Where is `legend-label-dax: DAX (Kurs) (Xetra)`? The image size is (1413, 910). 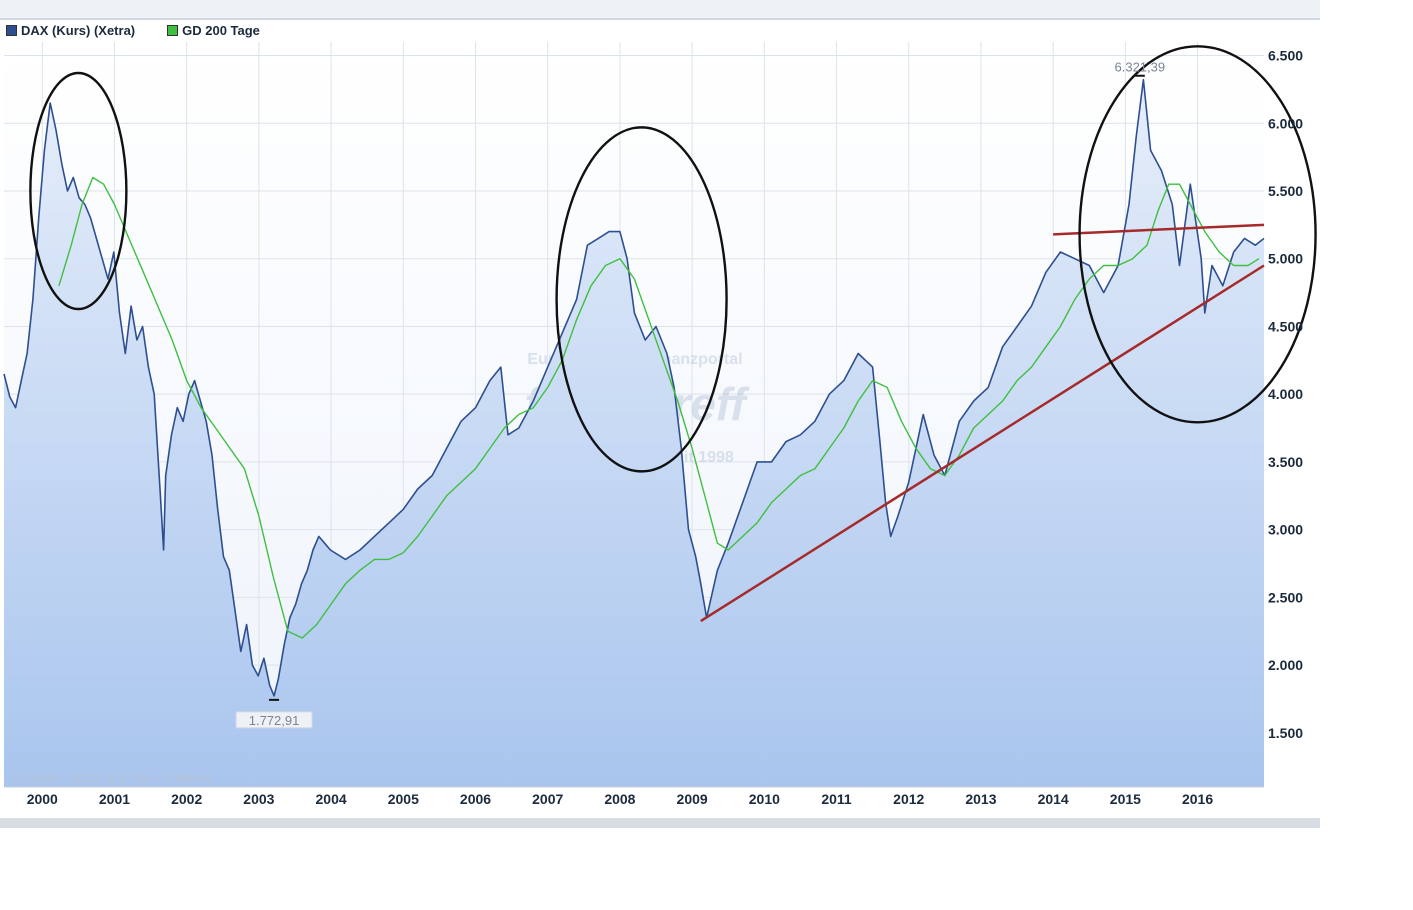
legend-label-dax: DAX (Kurs) (Xetra) is located at coordinates (78, 30).